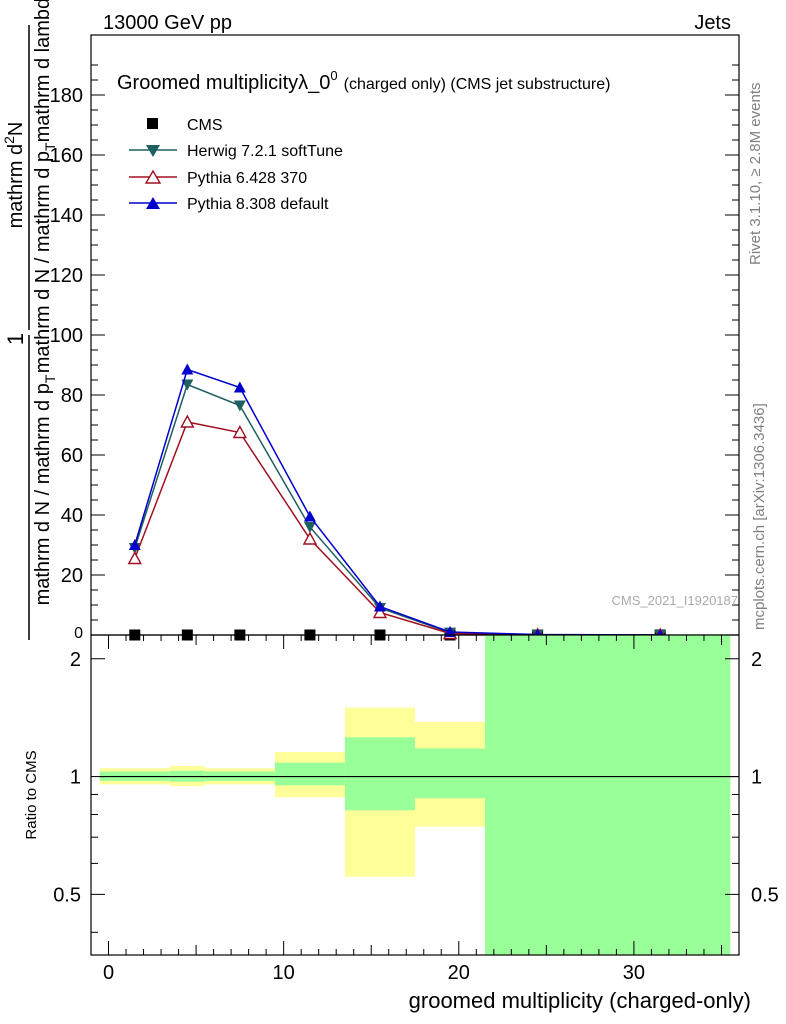  I want to click on main-ytick-label: 80, so click(72, 396).